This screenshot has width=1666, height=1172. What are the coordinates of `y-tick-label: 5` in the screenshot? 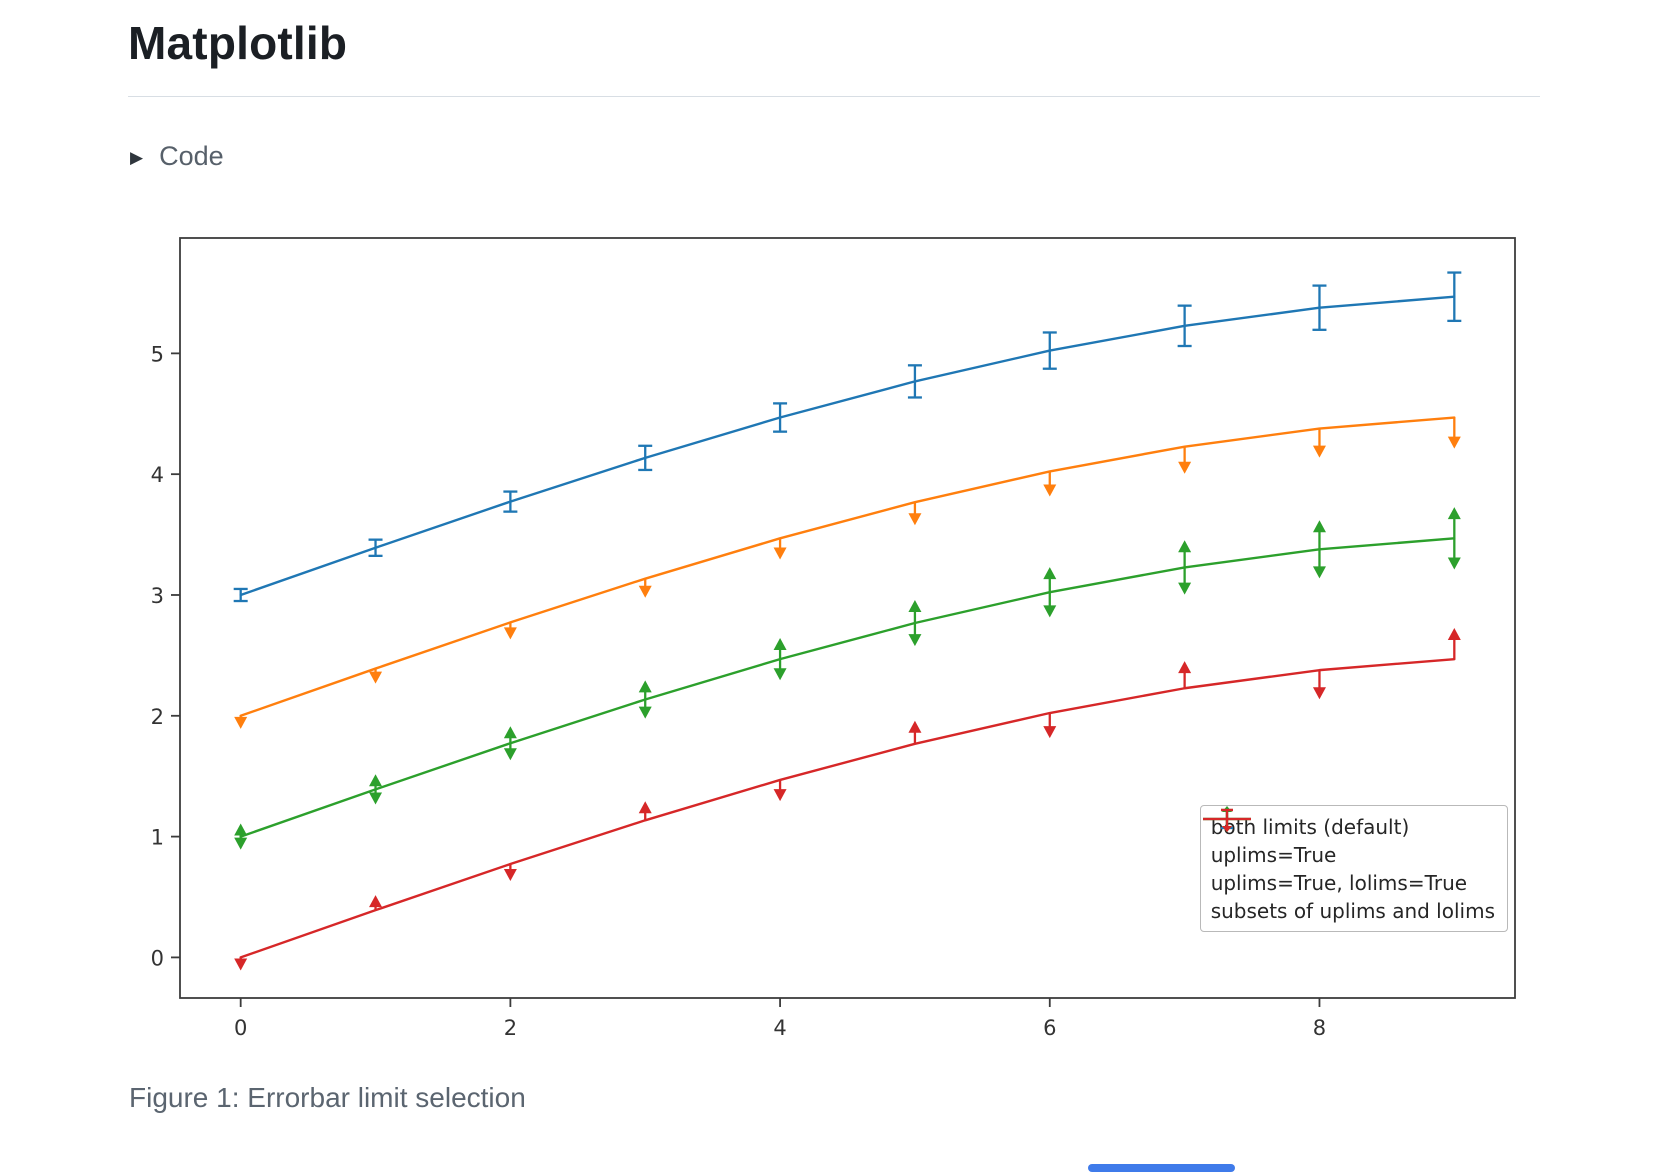 It's located at (157, 354).